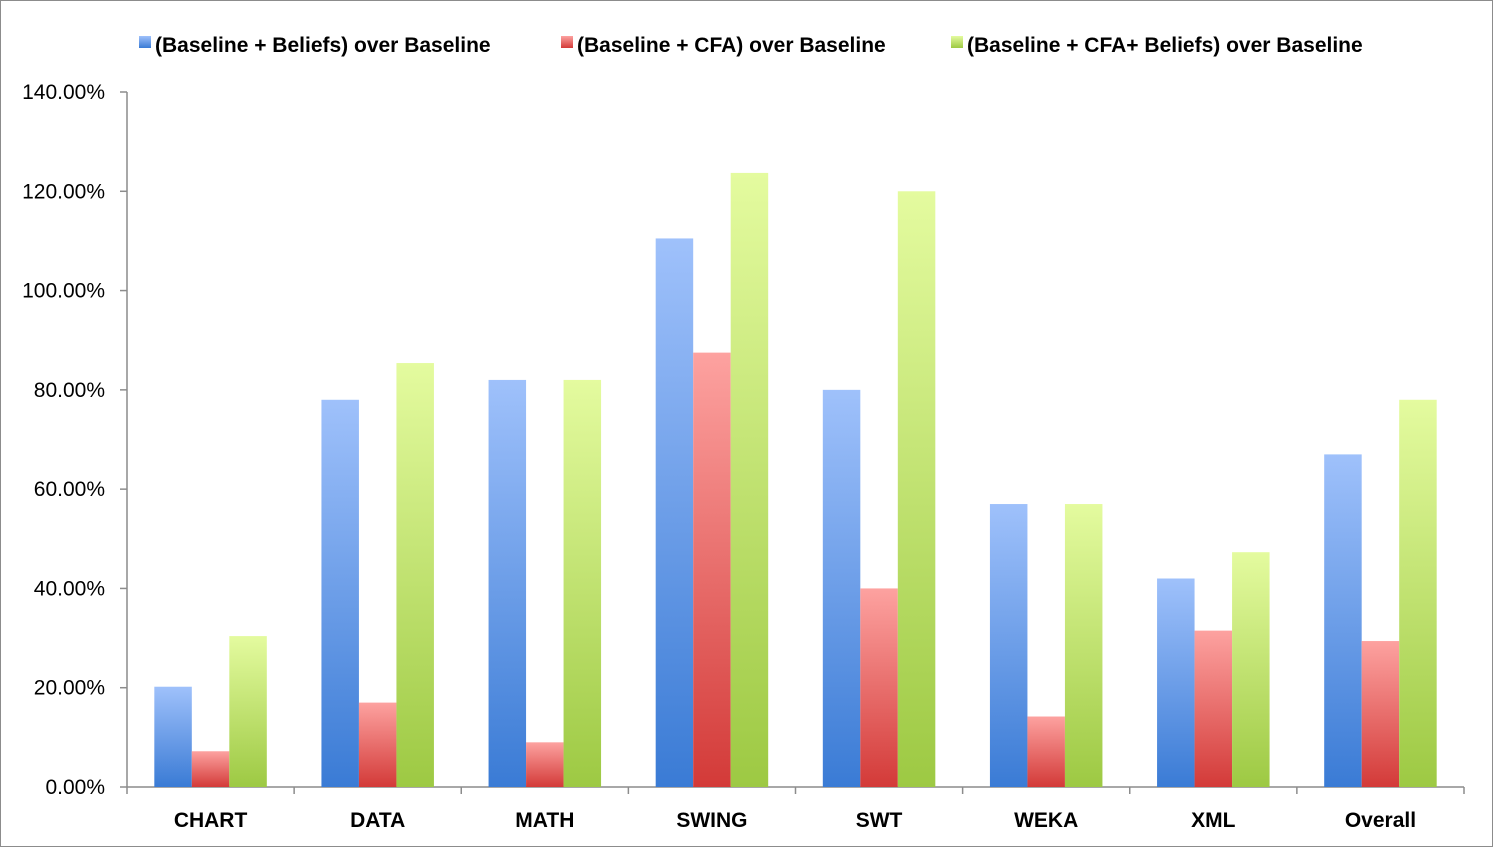 The width and height of the screenshot is (1493, 847). I want to click on bar-series-1-weka, so click(1008, 645).